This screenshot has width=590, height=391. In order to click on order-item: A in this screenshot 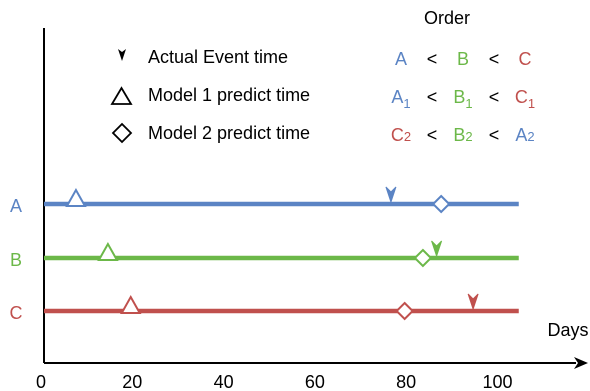, I will do `click(401, 59)`.